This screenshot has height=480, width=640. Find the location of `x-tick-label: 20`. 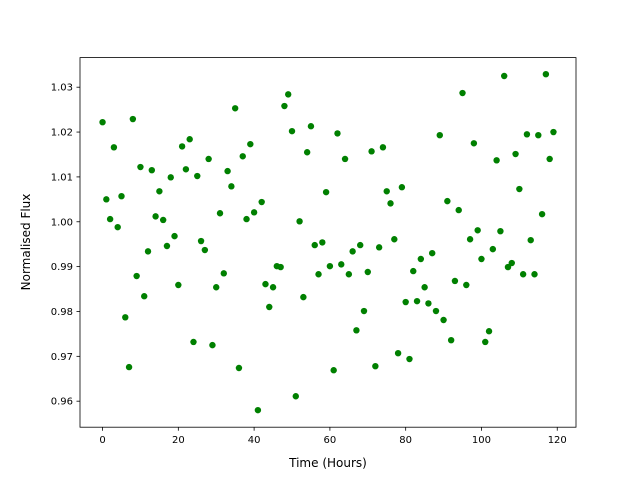

x-tick-label: 20 is located at coordinates (178, 440).